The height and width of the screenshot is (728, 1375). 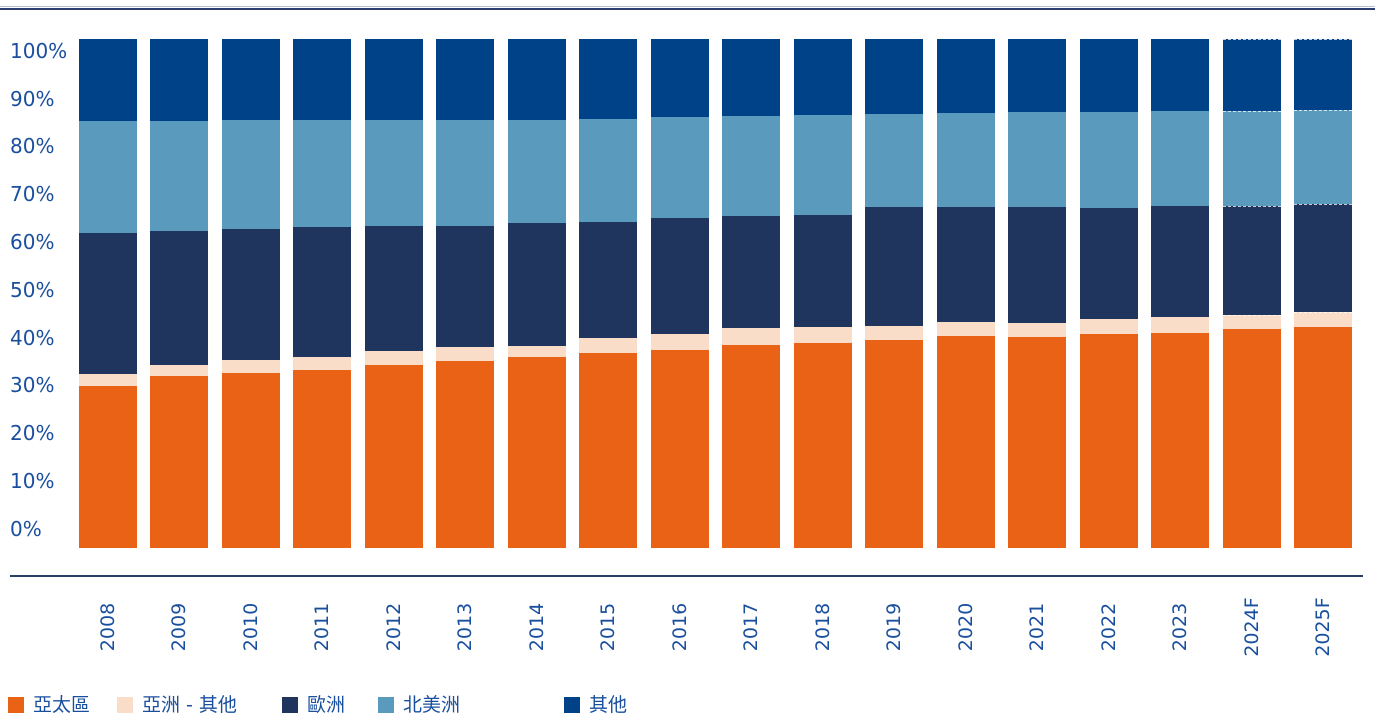 I want to click on x-tick-label: 2024F, so click(x=1251, y=627).